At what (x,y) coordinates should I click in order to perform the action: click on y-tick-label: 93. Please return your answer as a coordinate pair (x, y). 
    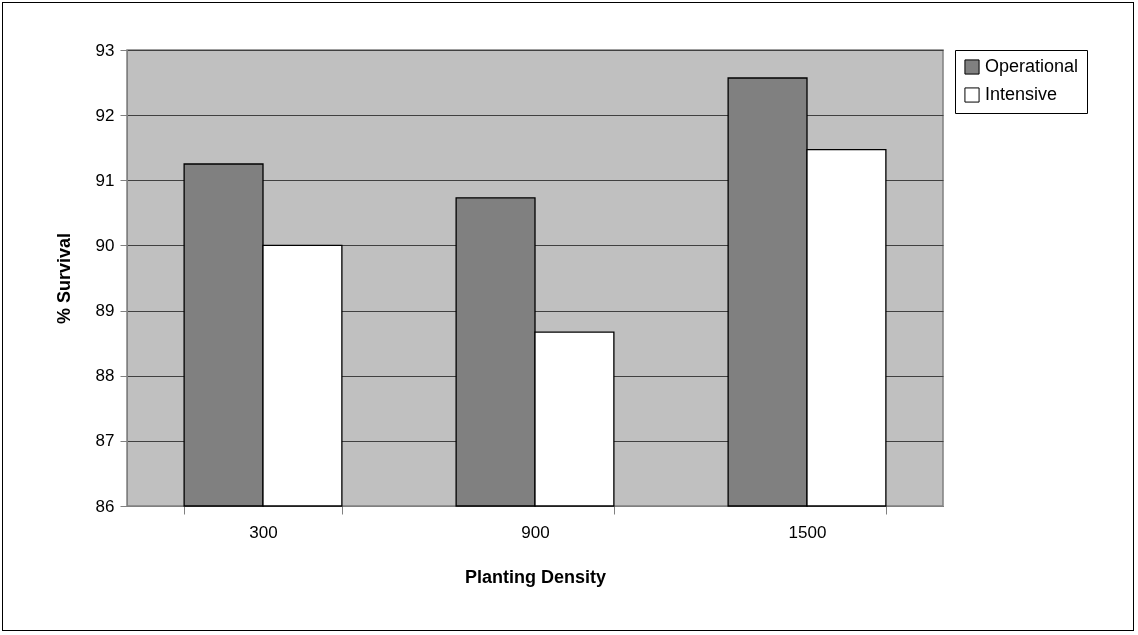
    Looking at the image, I should click on (105, 50).